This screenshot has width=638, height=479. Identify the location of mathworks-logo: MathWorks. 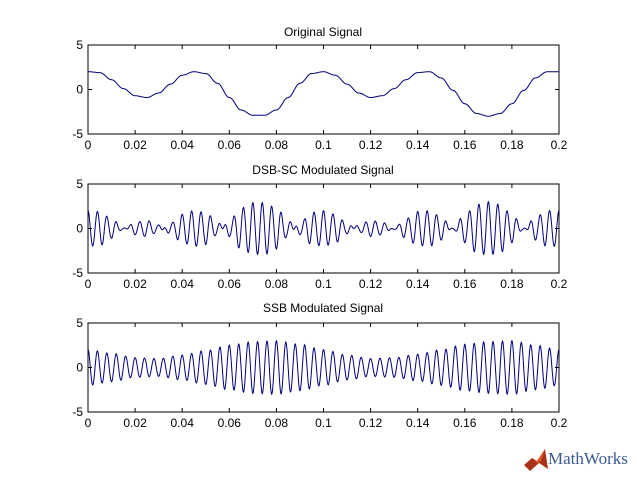
(580, 460).